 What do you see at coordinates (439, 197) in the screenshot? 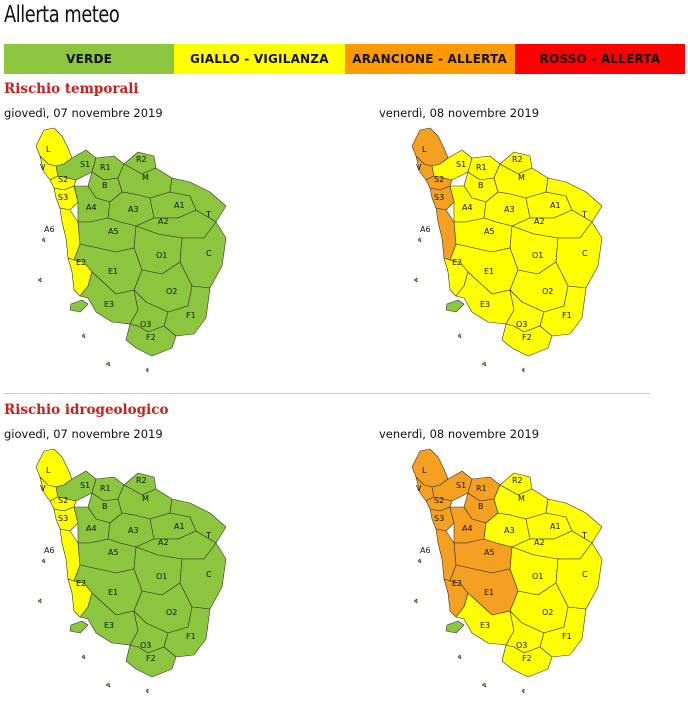
I see `zone-label-s3: S3` at bounding box center [439, 197].